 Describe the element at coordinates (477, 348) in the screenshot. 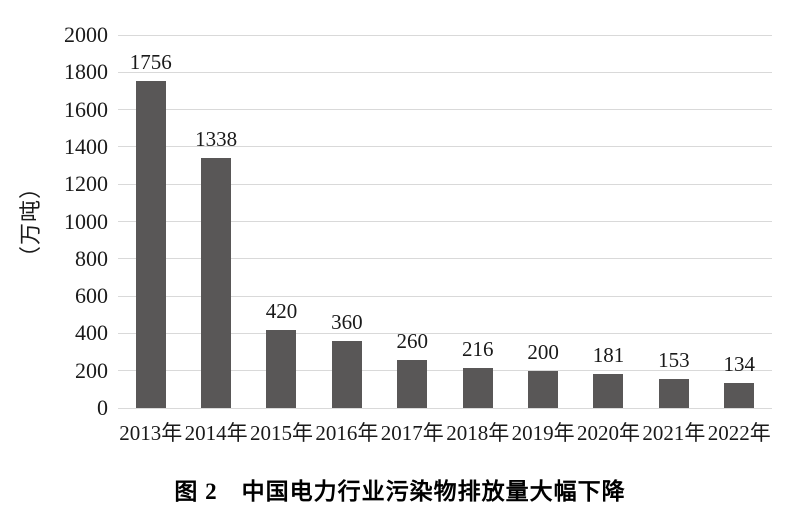

I see `bar-value-label: 216` at that location.